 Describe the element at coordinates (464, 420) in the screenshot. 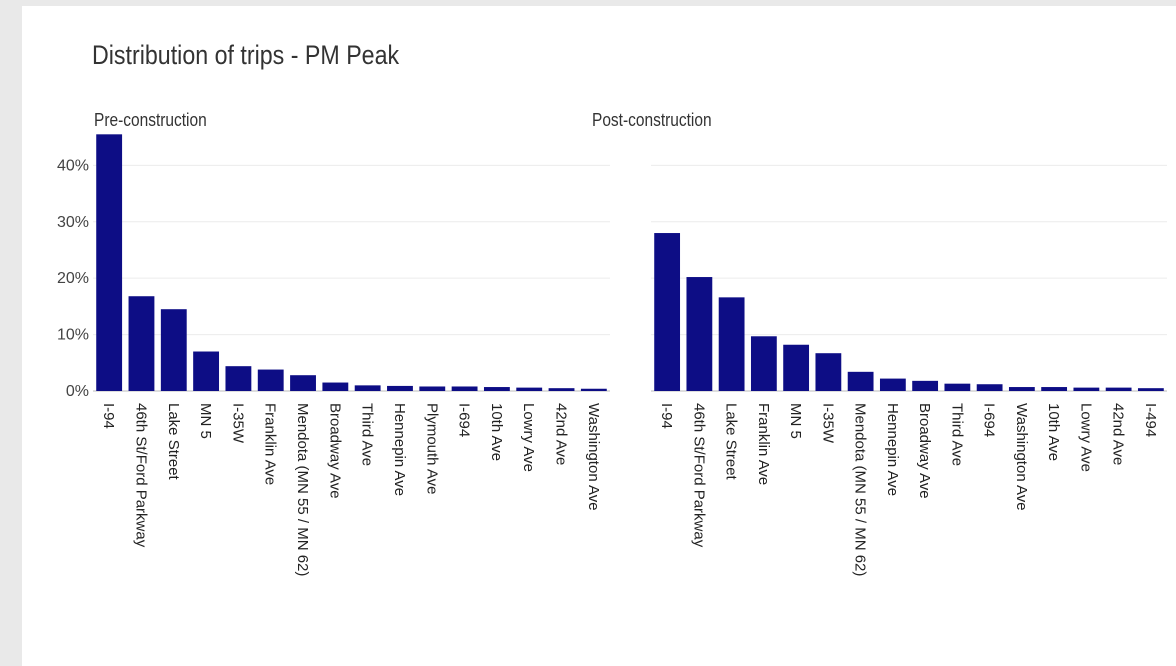

I see `category-label-pre: I-694` at that location.